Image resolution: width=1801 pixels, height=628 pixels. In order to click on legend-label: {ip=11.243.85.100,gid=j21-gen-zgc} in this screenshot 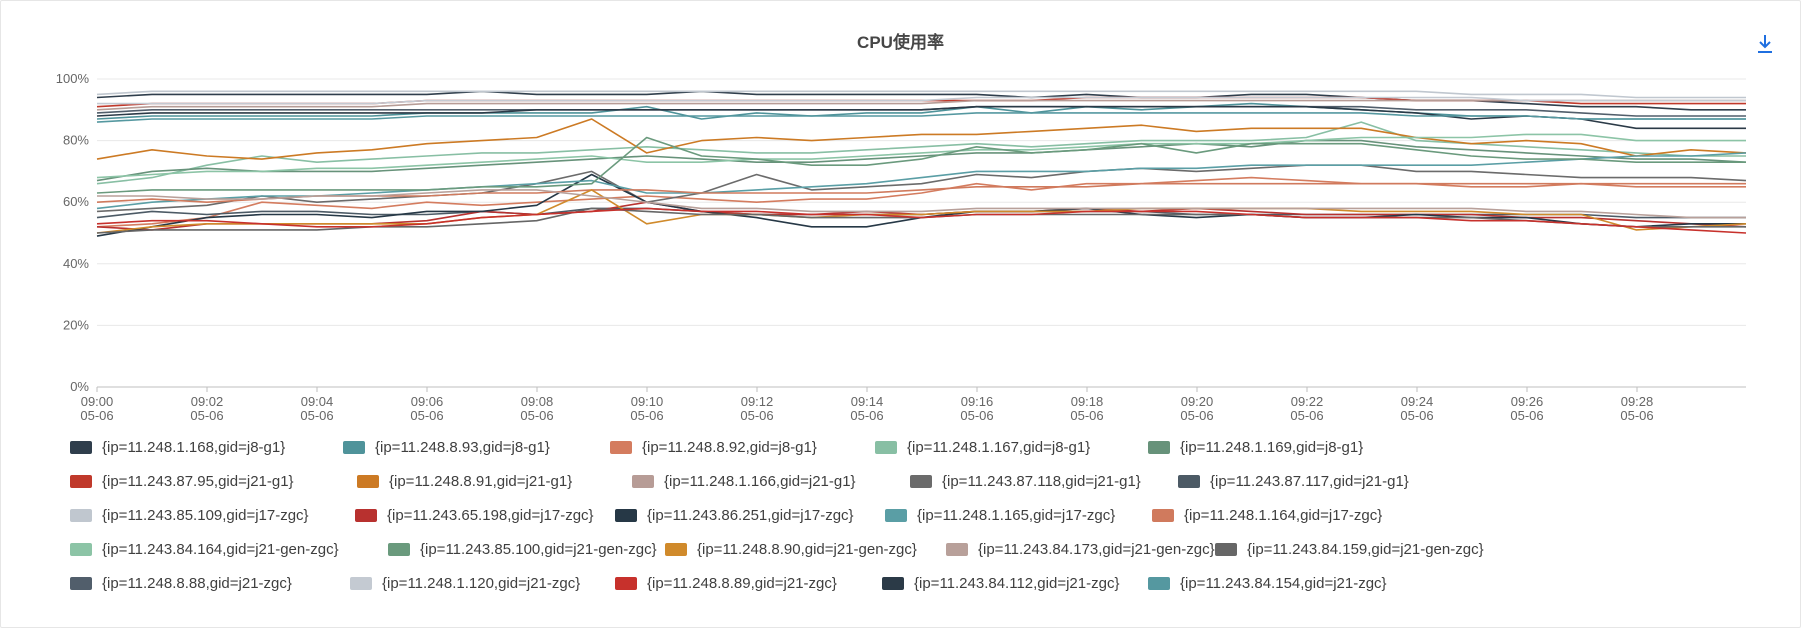, I will do `click(538, 549)`.